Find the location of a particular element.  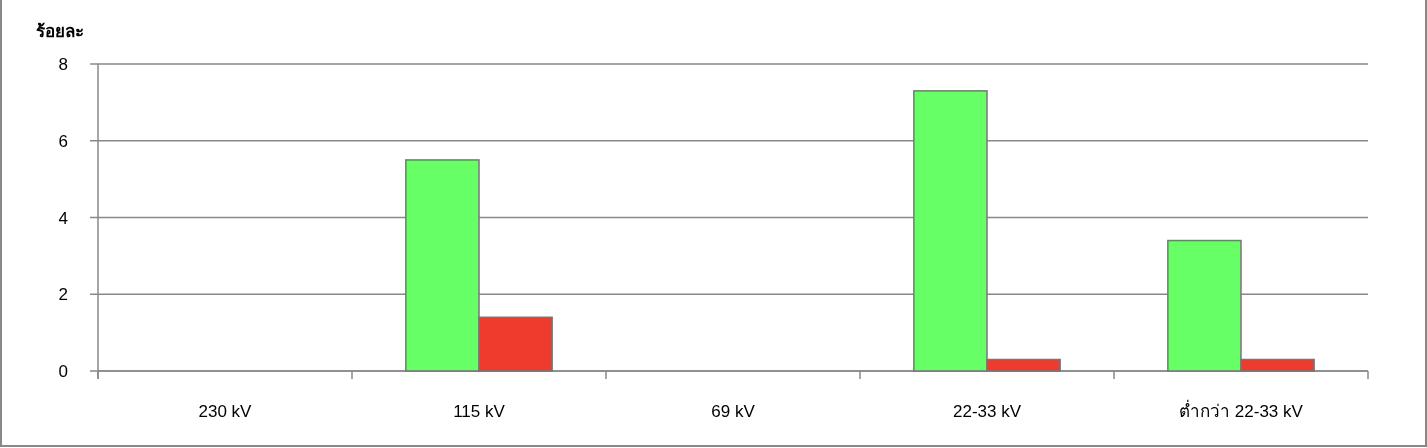

y-tick-label: 4 is located at coordinates (63, 218).